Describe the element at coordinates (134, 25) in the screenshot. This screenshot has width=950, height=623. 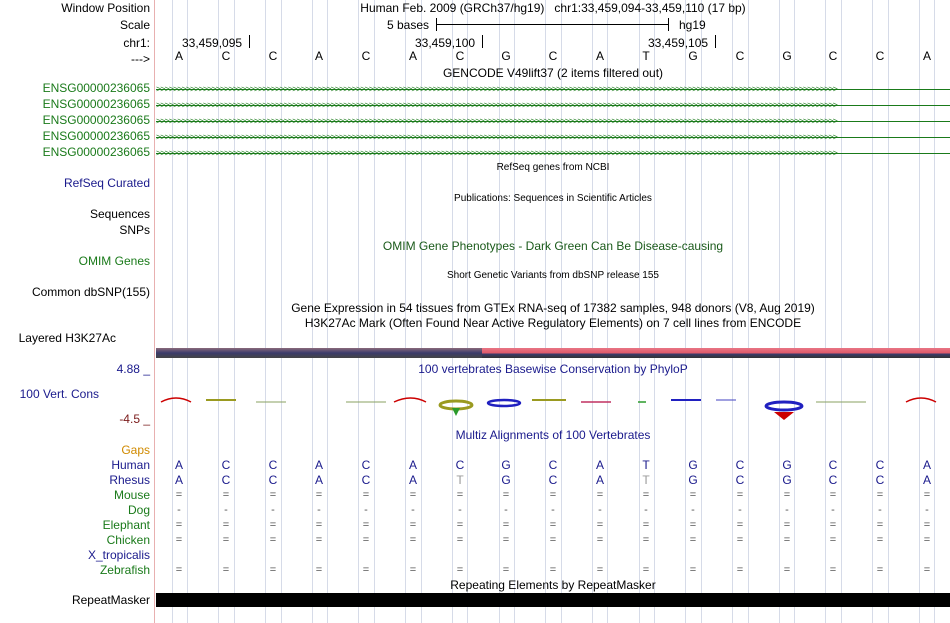
I see `scale-label: Scale` at that location.